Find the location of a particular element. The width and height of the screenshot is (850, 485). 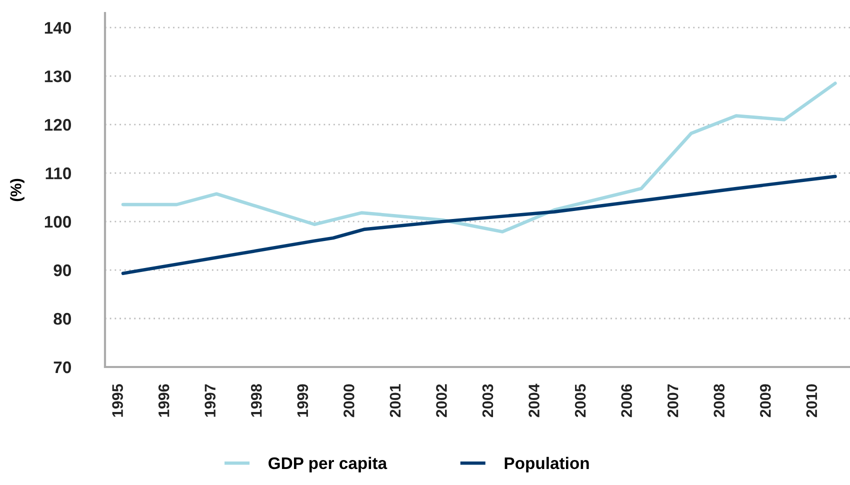

x-tick-label: 2009 is located at coordinates (765, 401).